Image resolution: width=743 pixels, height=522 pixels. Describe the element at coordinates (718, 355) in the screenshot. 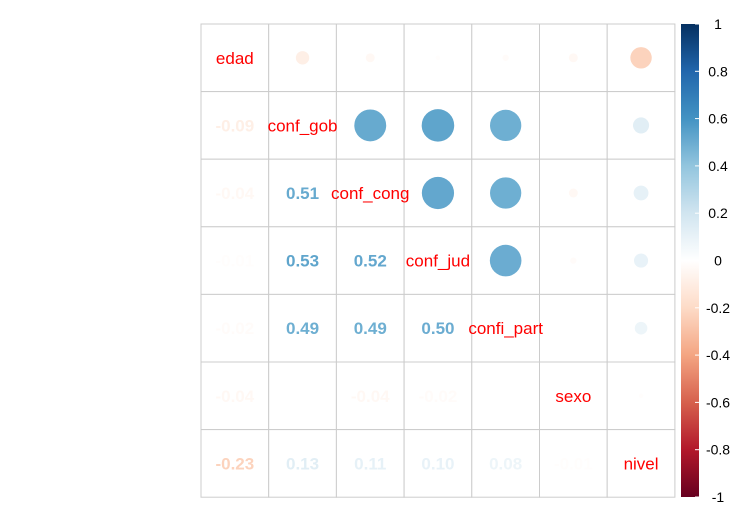

I see `color-legend-tick-label: -0.4` at that location.